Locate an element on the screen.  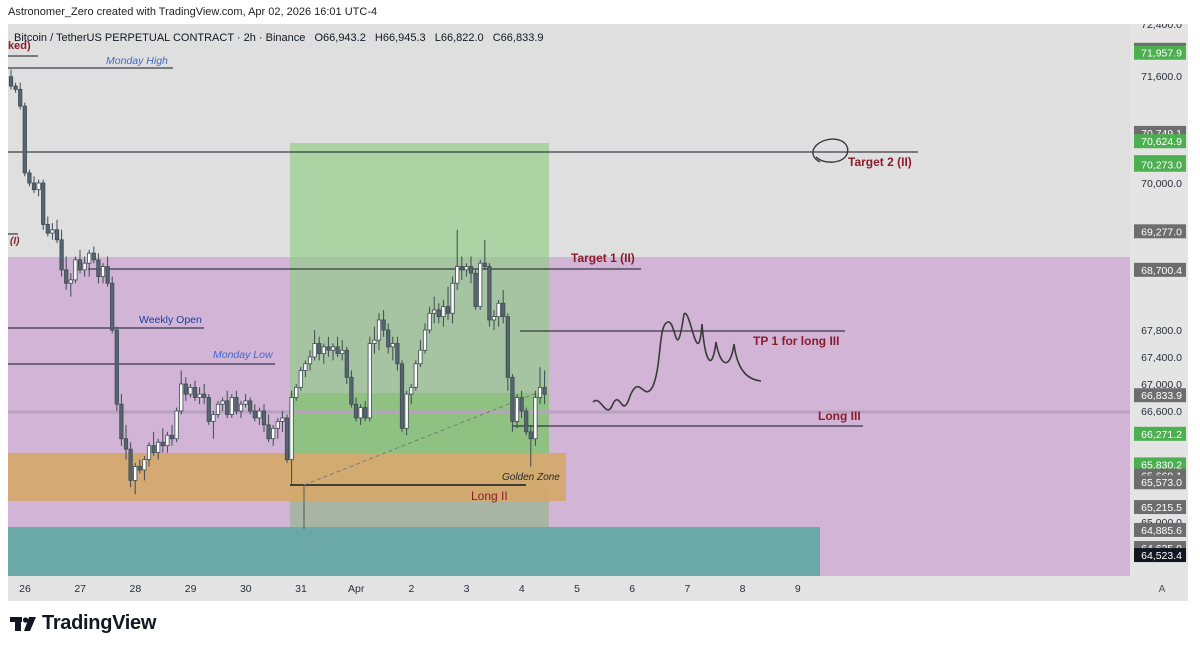
price-badge-label: 66,271.2 is located at coordinates (1161, 435).